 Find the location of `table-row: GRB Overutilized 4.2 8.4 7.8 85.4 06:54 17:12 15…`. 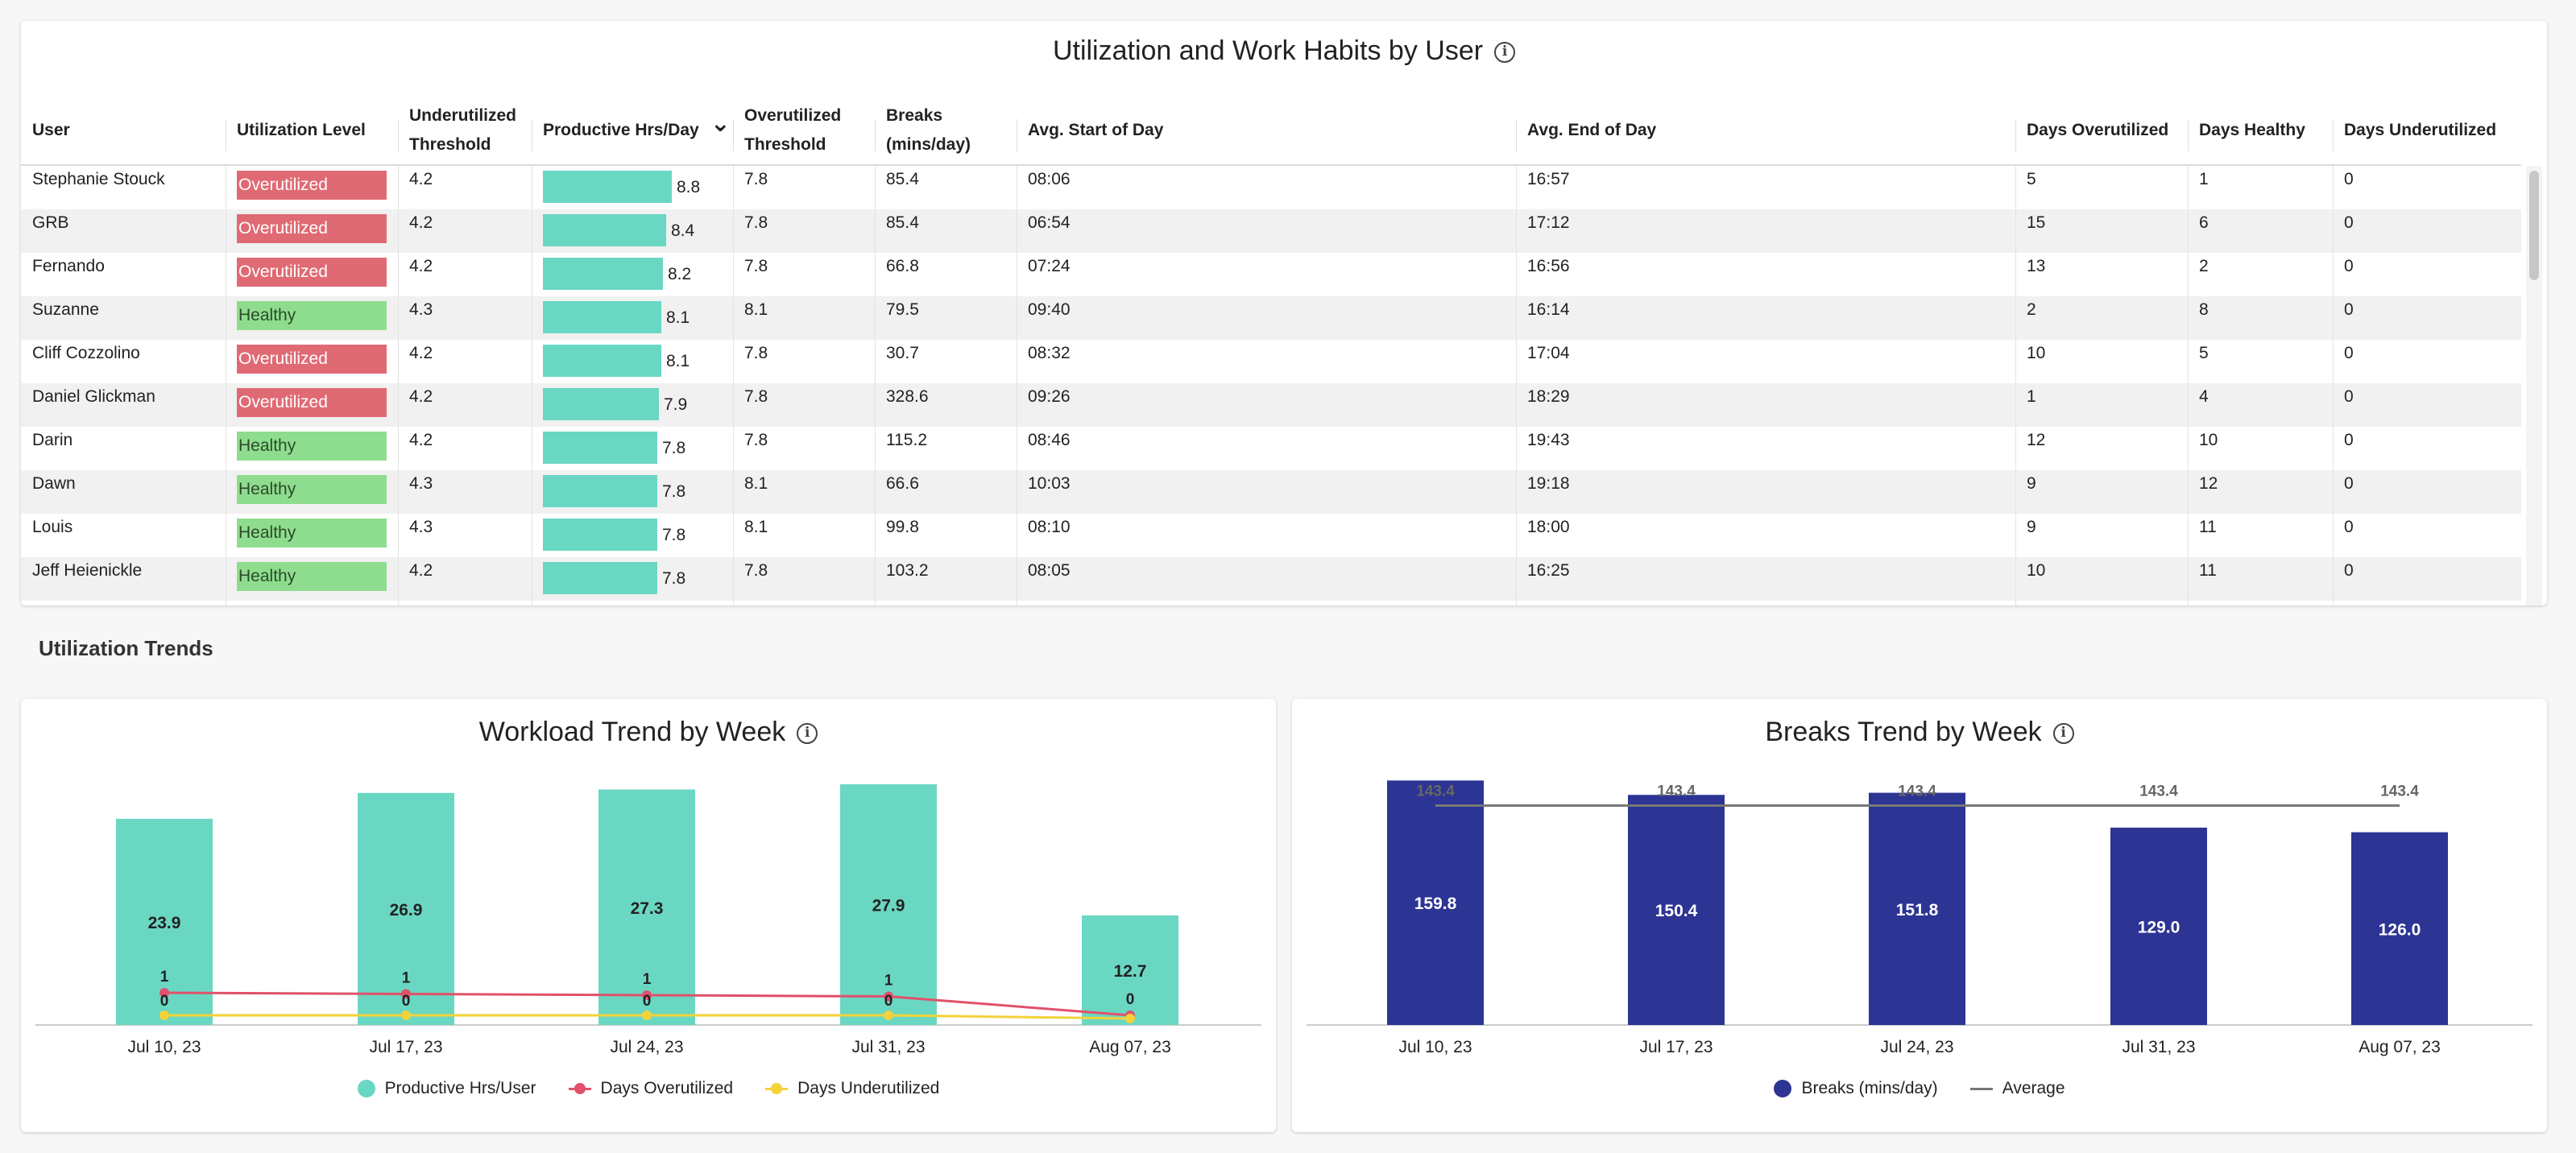

table-row: GRB Overutilized 4.2 8.4 7.8 85.4 06:54 17:12 15… is located at coordinates (1271, 231).